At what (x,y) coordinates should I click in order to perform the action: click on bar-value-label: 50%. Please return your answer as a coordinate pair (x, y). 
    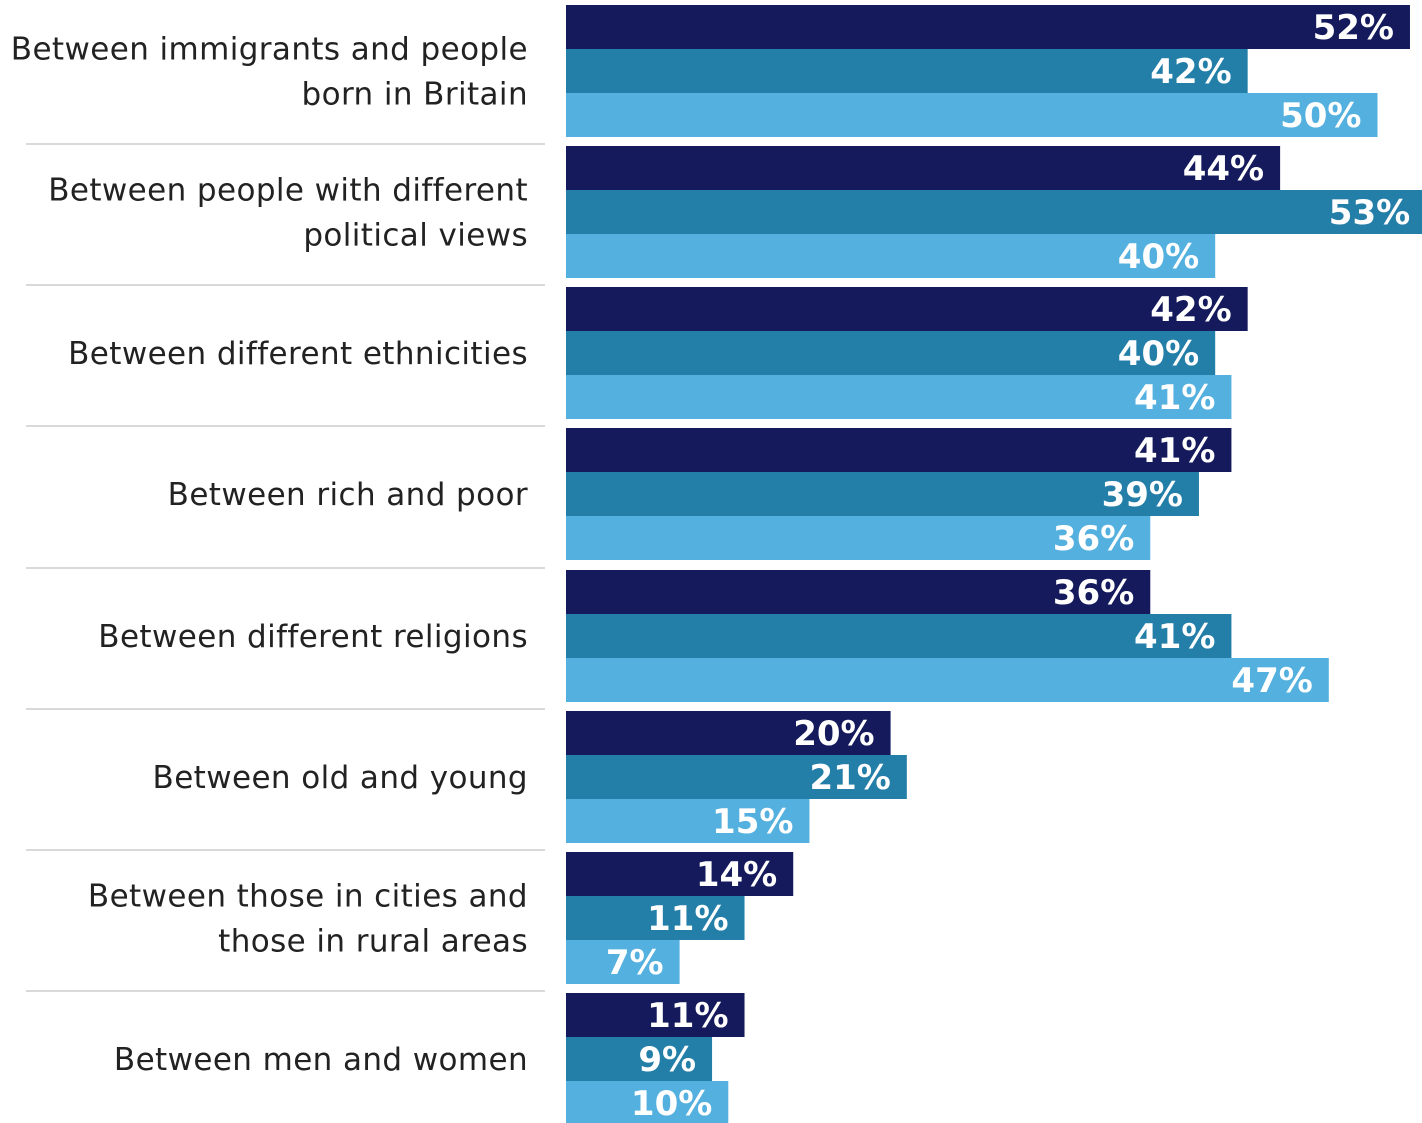
    Looking at the image, I should click on (1320, 116).